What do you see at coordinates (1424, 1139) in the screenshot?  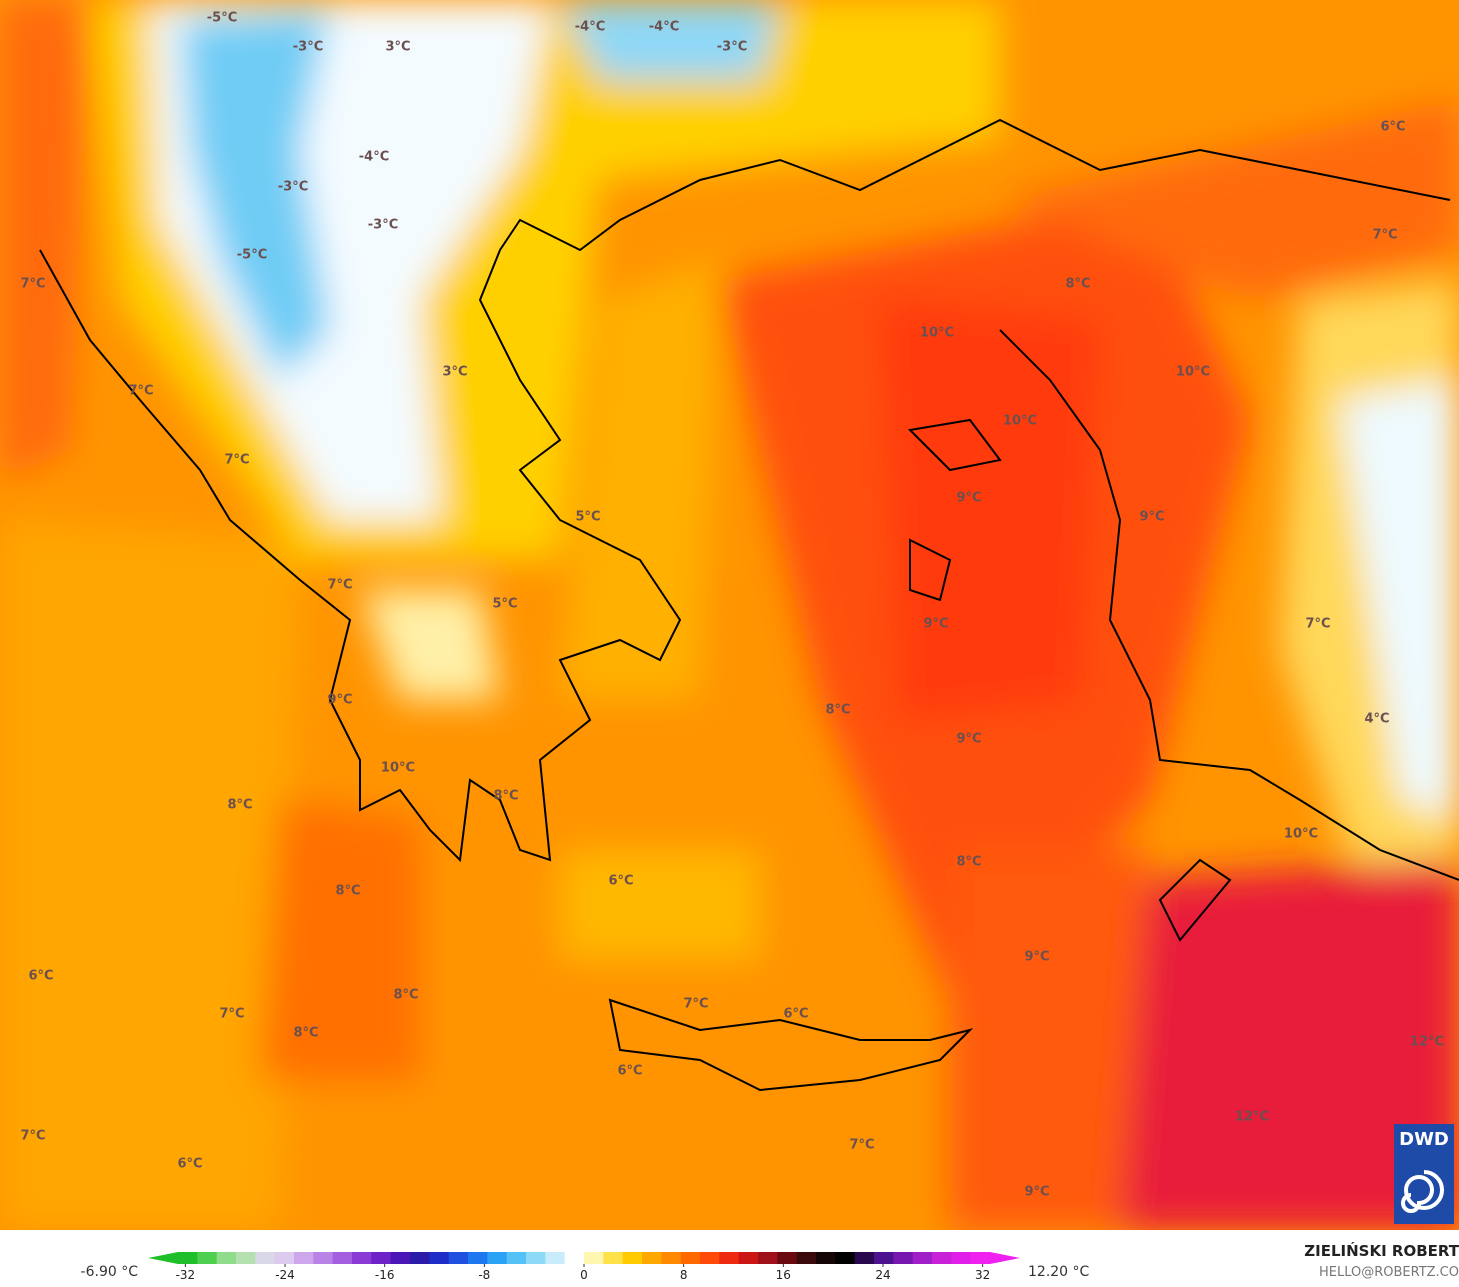 I see `logo-text: DWD` at bounding box center [1424, 1139].